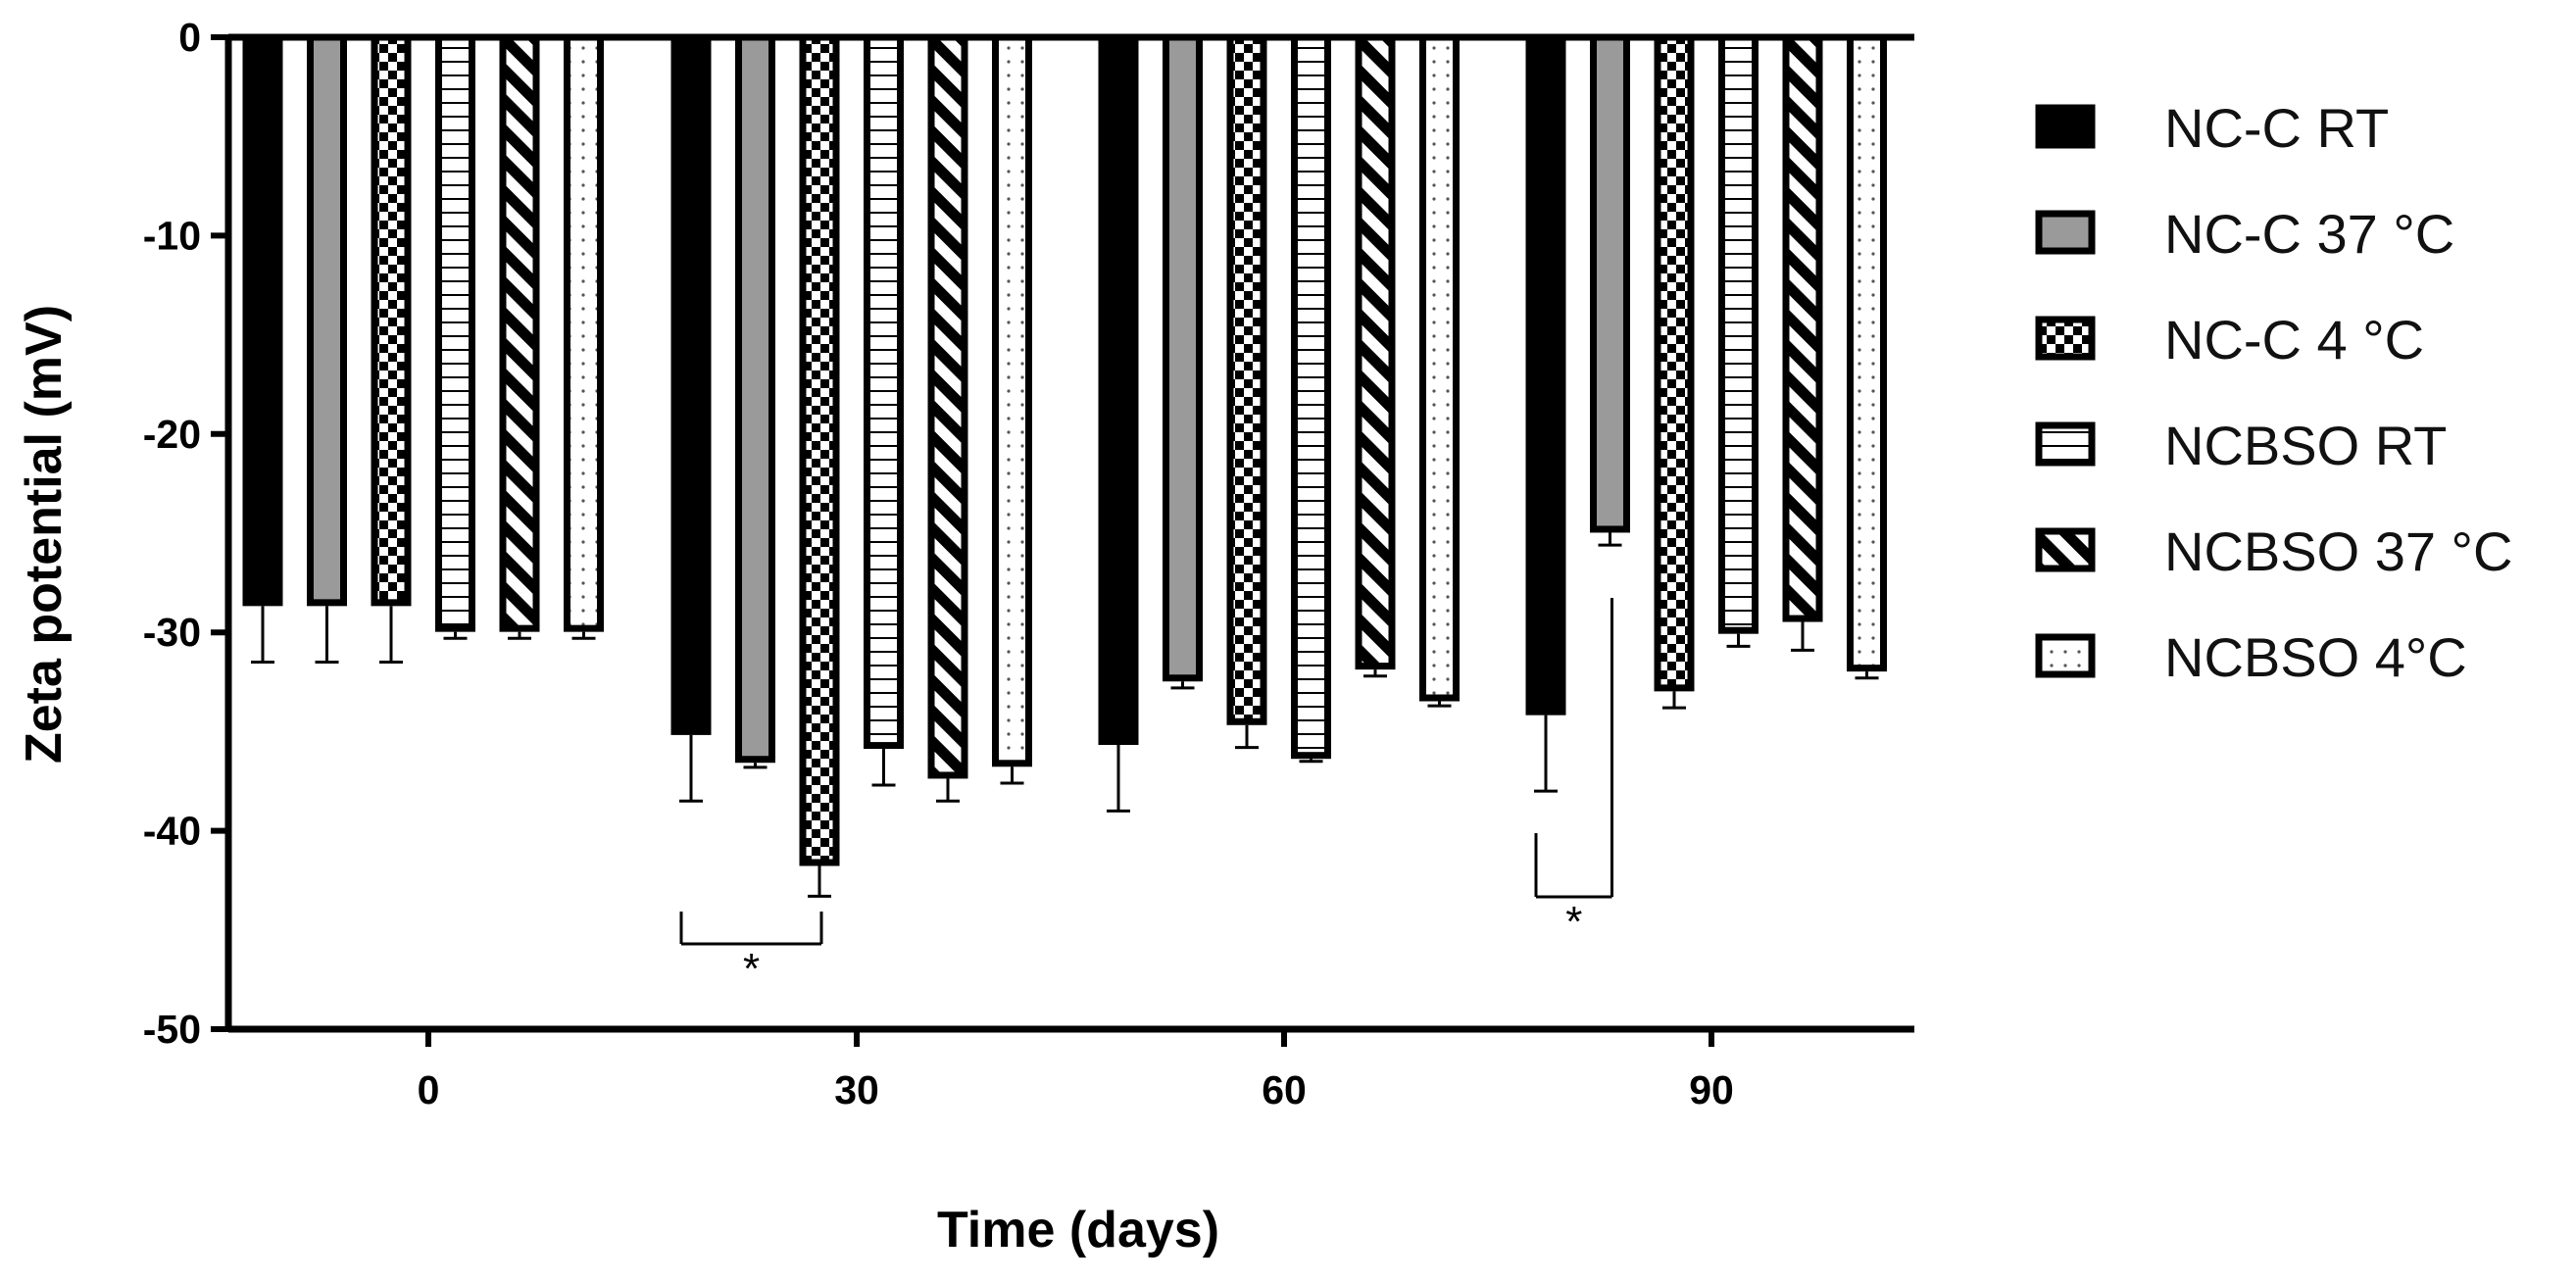  I want to click on legend-item: NC-C 4 °C, so click(2229, 339).